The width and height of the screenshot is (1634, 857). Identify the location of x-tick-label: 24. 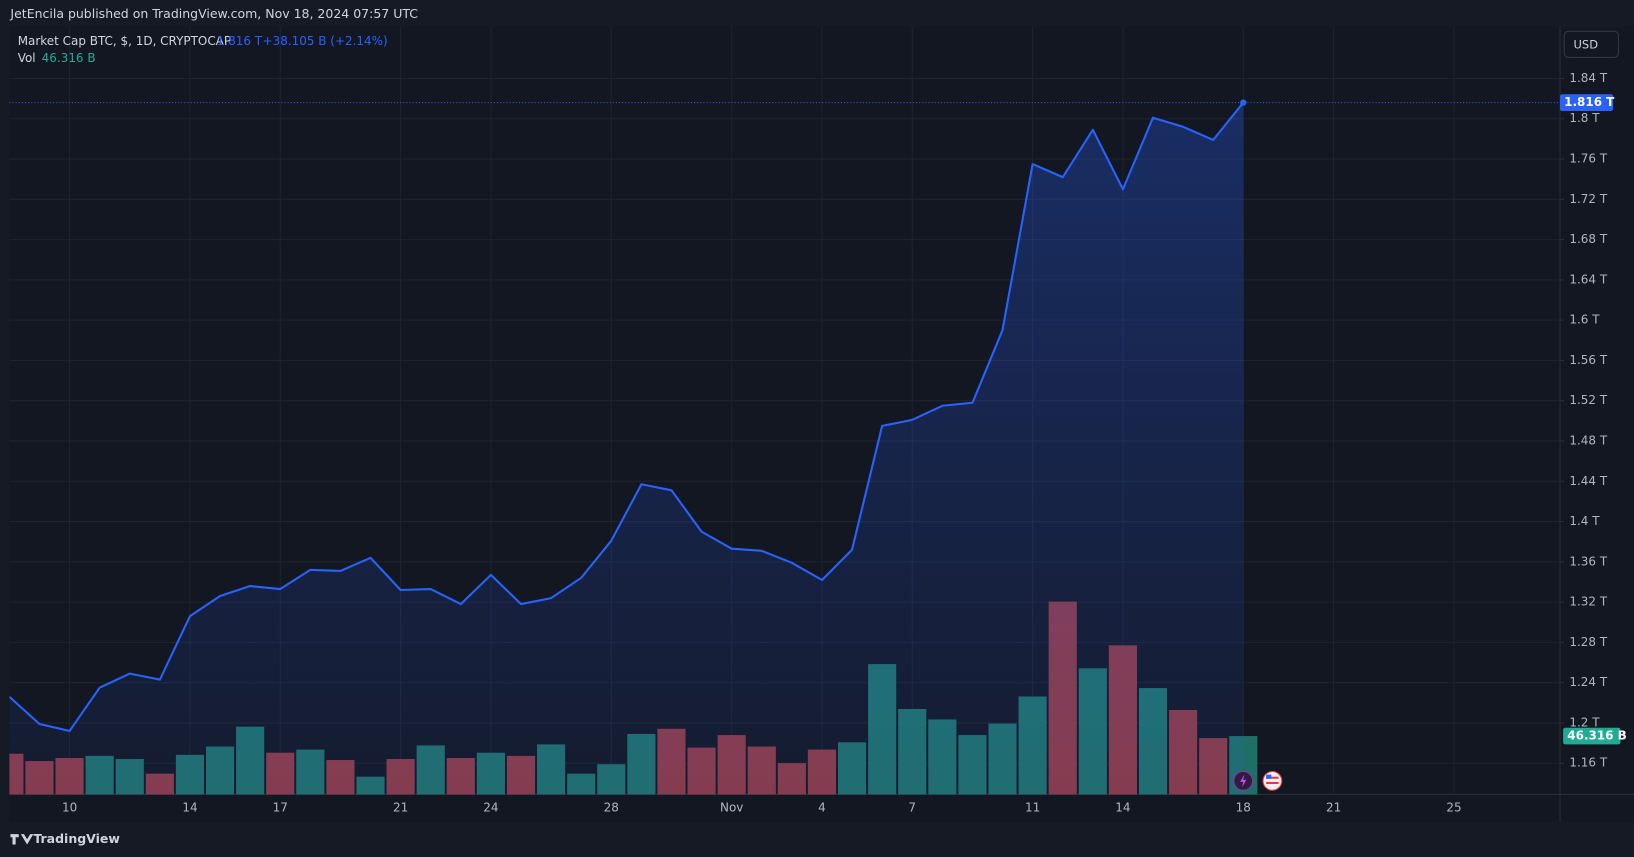
(490, 807).